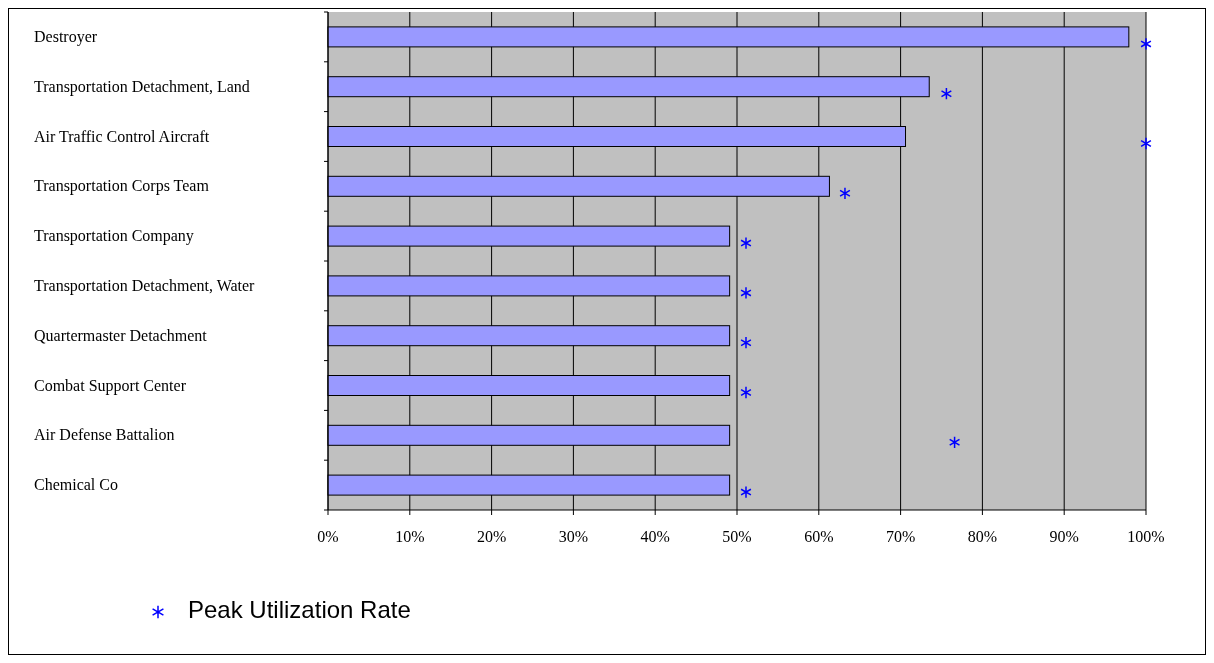  I want to click on x-tick-label: 30%, so click(573, 536).